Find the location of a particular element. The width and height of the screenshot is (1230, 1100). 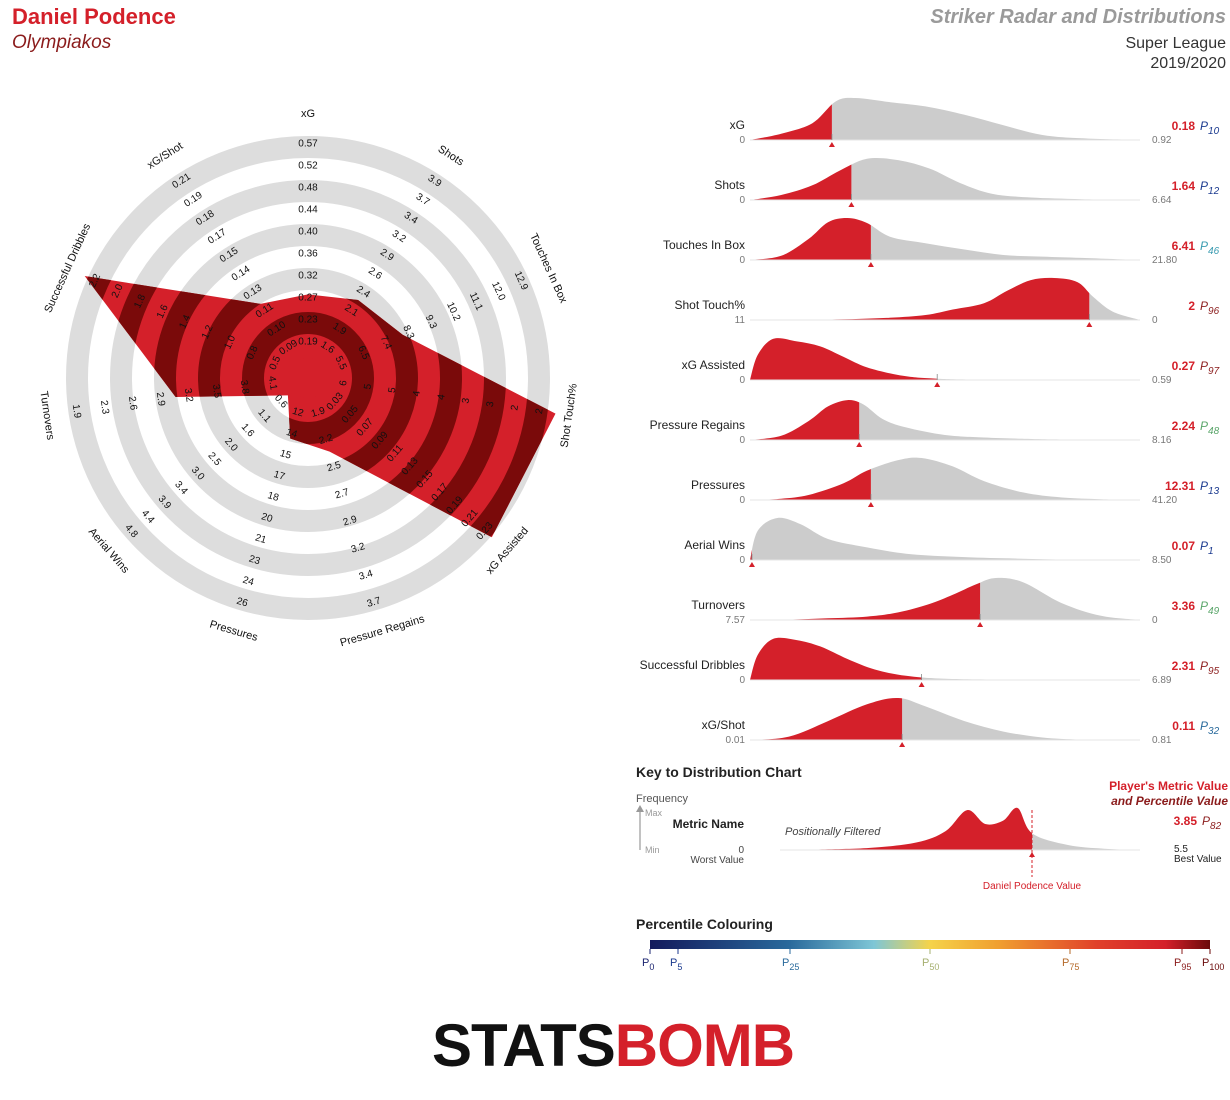

radar-tick-label: 3 is located at coordinates (466, 401).